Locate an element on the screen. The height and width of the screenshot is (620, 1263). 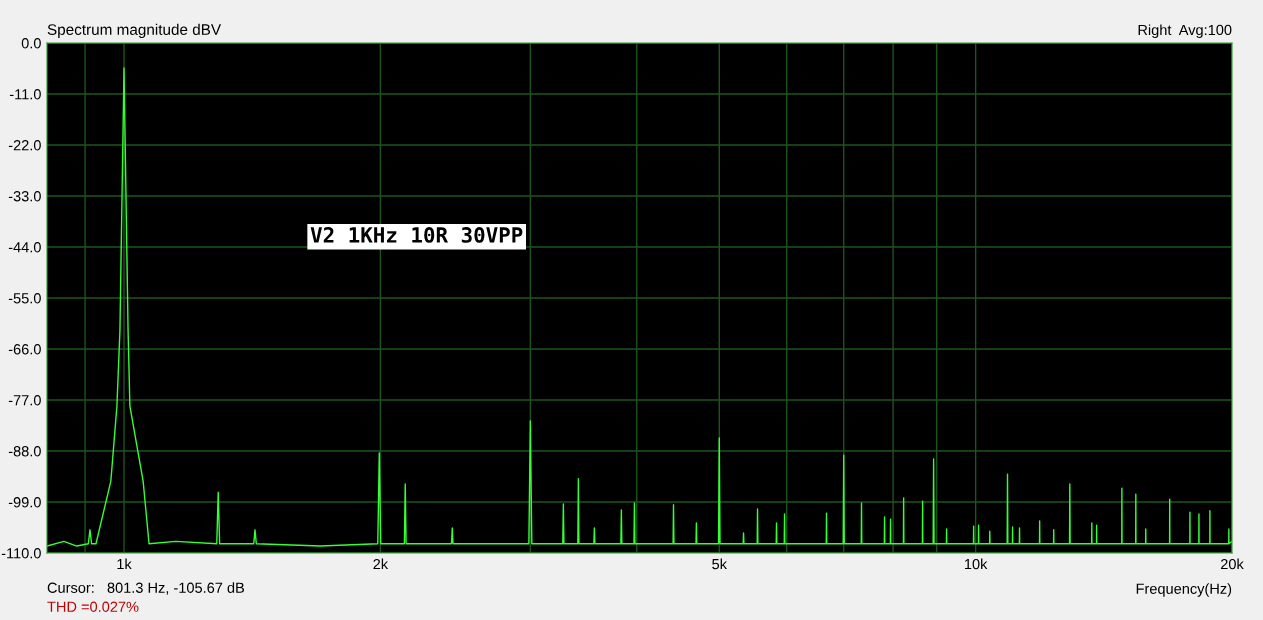
annotation: V2 1KHz 10R 30VPP is located at coordinates (416, 235).